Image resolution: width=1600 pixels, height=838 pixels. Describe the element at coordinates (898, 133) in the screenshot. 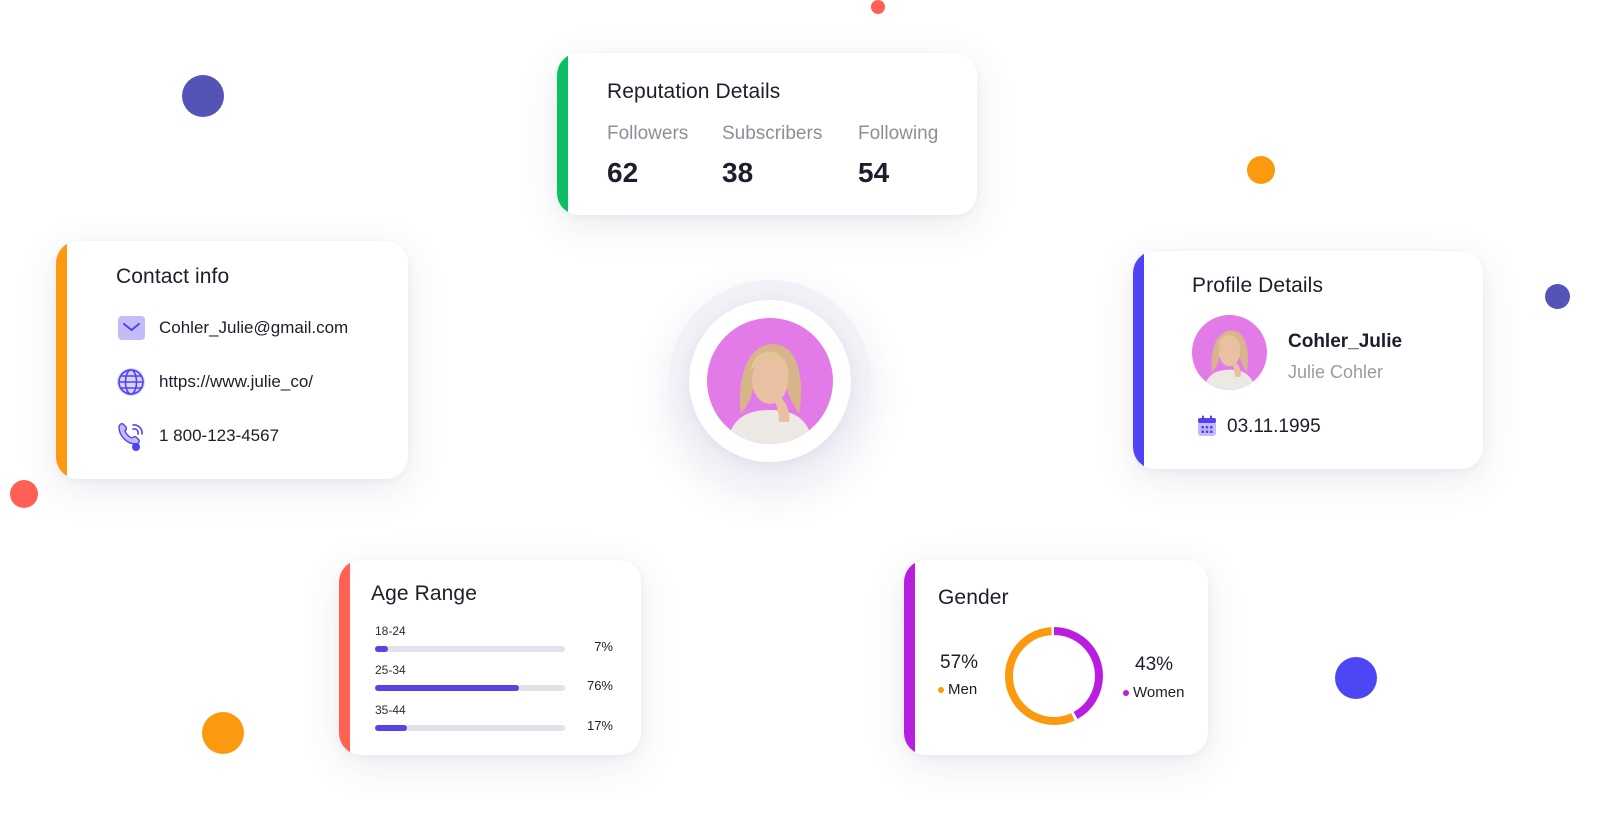

I see `stat-label: Following` at that location.